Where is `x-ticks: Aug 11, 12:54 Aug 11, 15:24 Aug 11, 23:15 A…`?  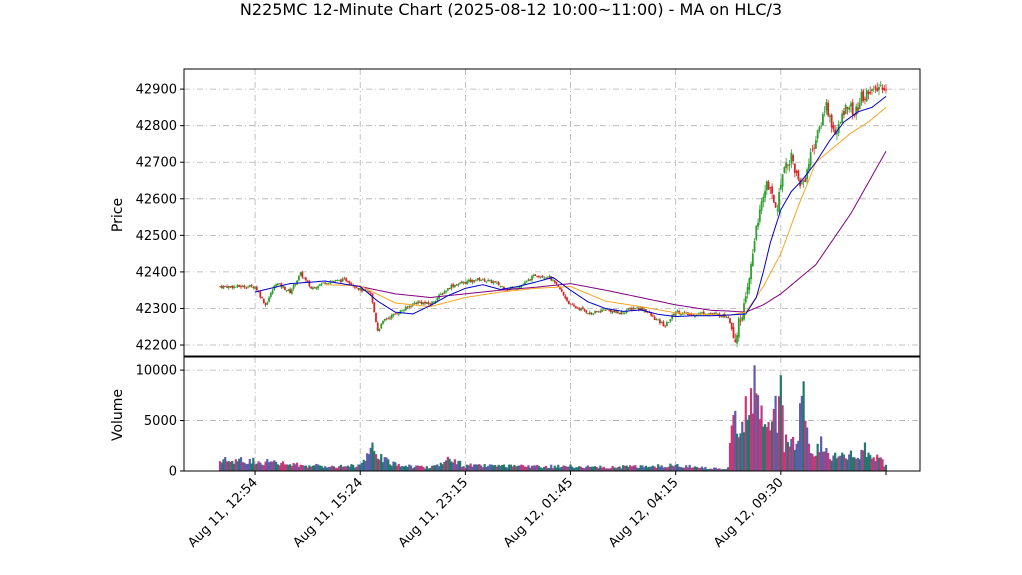 x-ticks: Aug 11, 12:54 Aug 11, 15:24 Aug 11, 23:15 A… is located at coordinates (536, 511).